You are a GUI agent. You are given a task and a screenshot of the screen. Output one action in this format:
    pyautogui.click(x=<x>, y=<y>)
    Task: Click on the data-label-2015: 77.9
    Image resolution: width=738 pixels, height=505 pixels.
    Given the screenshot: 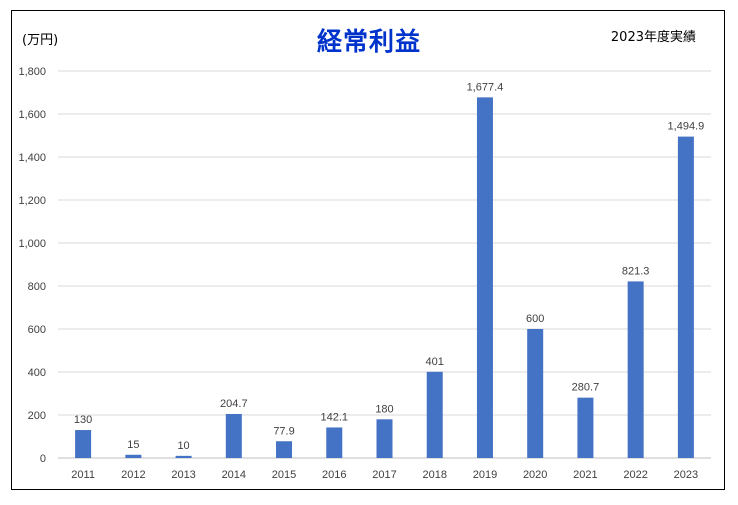 What is the action you would take?
    pyautogui.click(x=283, y=431)
    